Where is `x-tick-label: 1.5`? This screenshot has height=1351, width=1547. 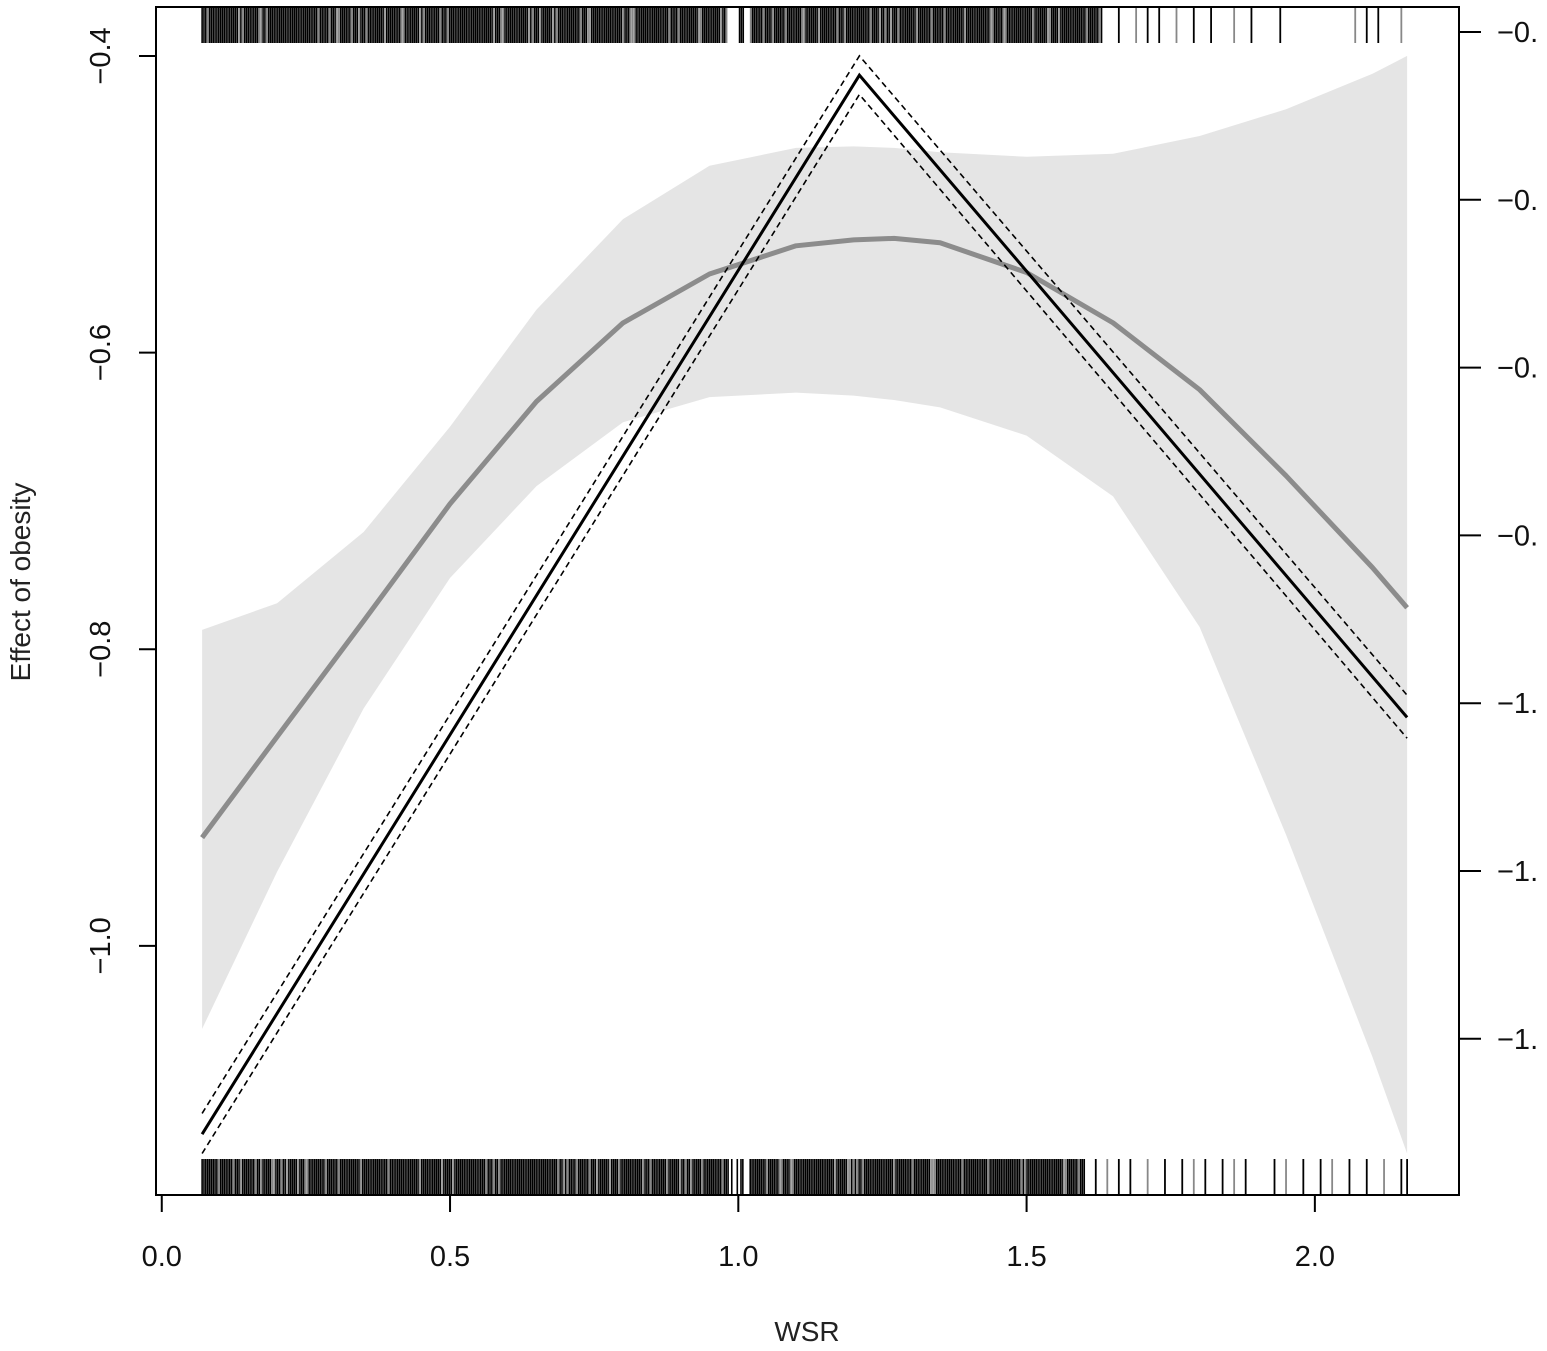 x-tick-label: 1.5 is located at coordinates (1026, 1257).